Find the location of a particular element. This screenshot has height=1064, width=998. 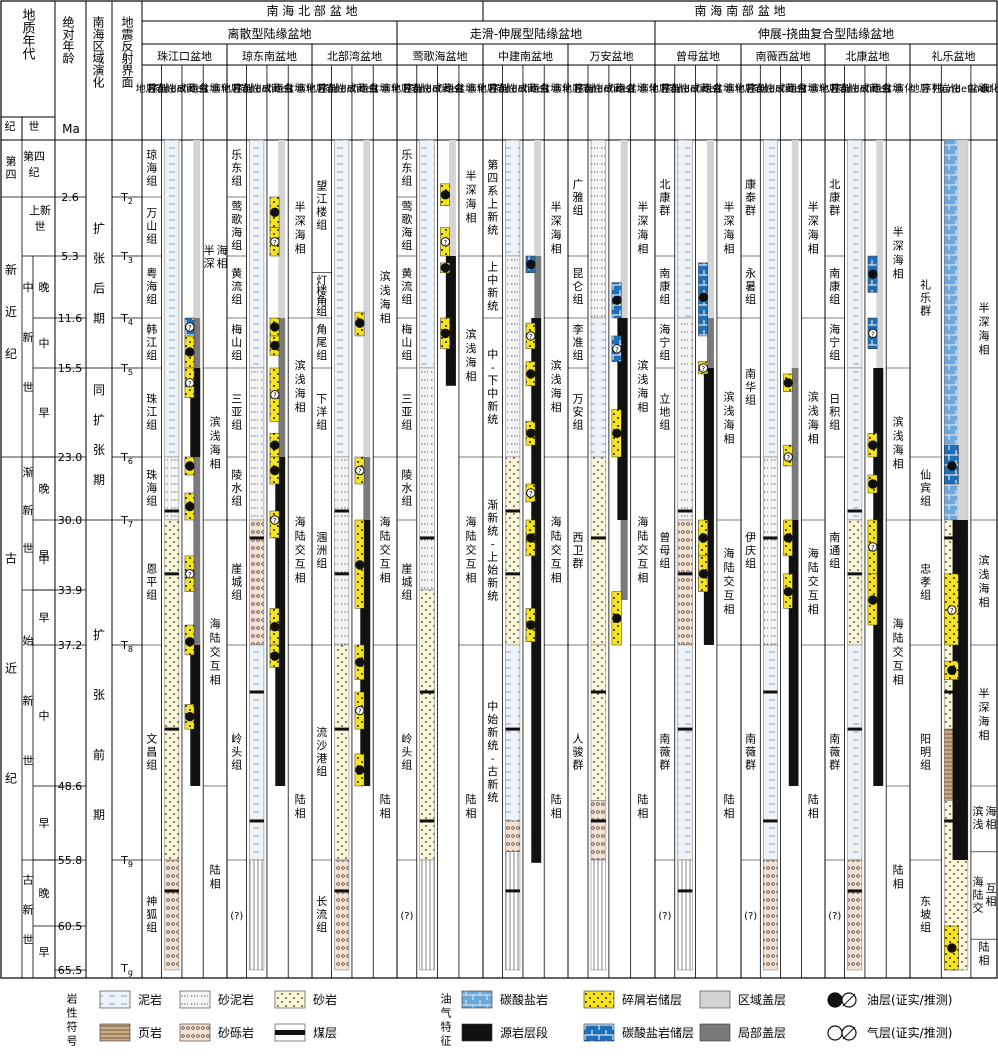

formation-label: 礼乐群 is located at coordinates (925, 297).